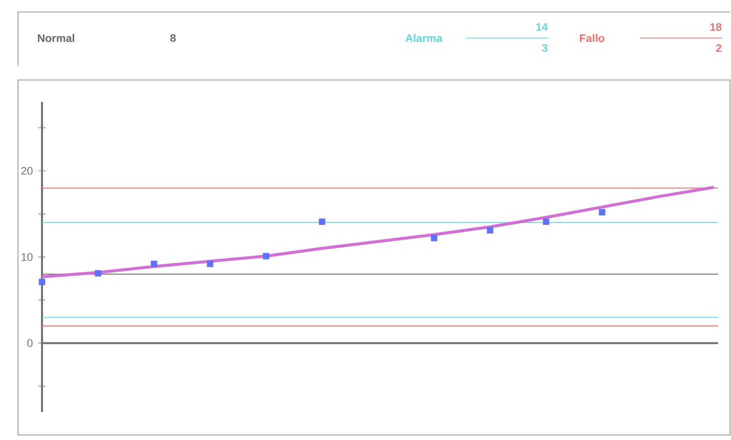  What do you see at coordinates (545, 48) in the screenshot?
I see `text: 3` at bounding box center [545, 48].